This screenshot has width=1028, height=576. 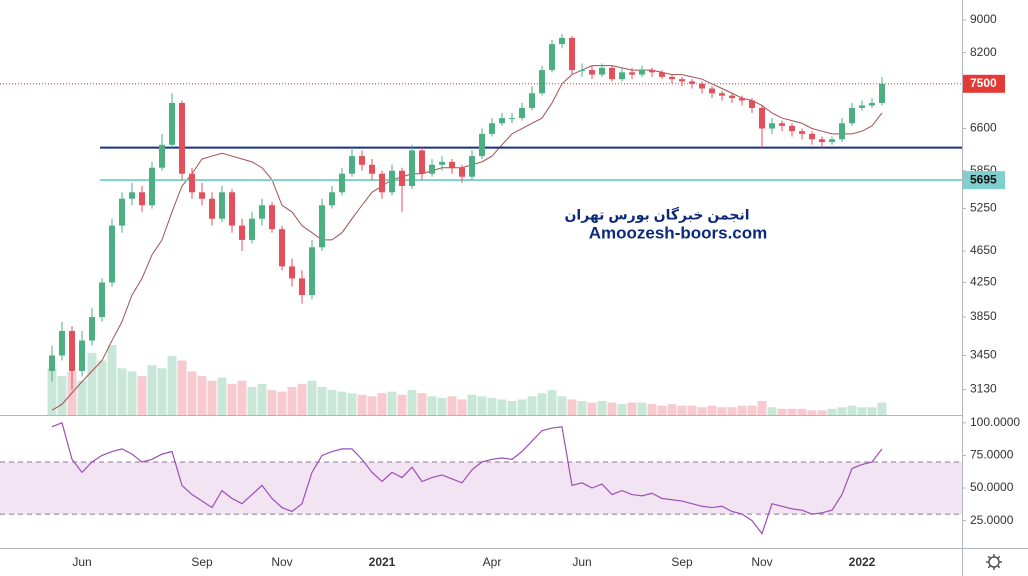 I want to click on x-tick-label: Sep, so click(x=682, y=562).